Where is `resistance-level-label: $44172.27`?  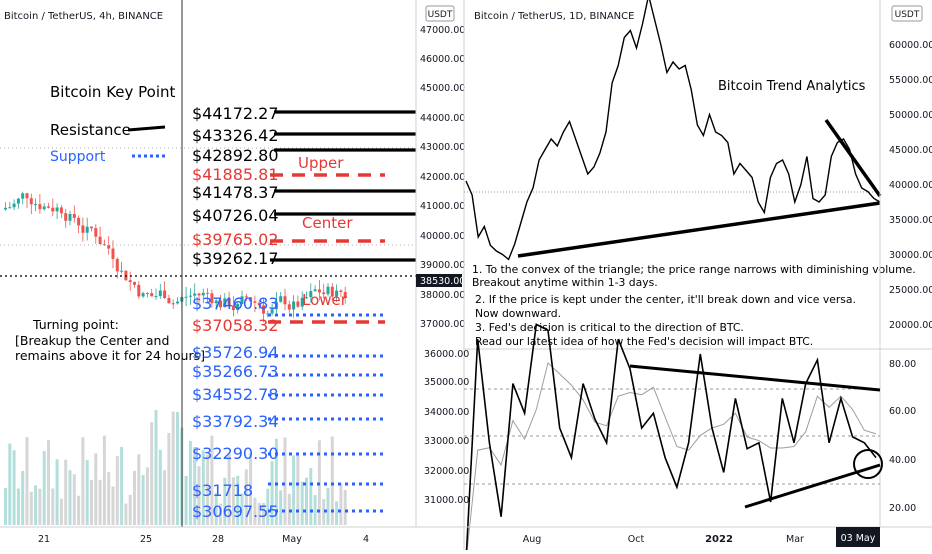
resistance-level-label: $44172.27 is located at coordinates (235, 113).